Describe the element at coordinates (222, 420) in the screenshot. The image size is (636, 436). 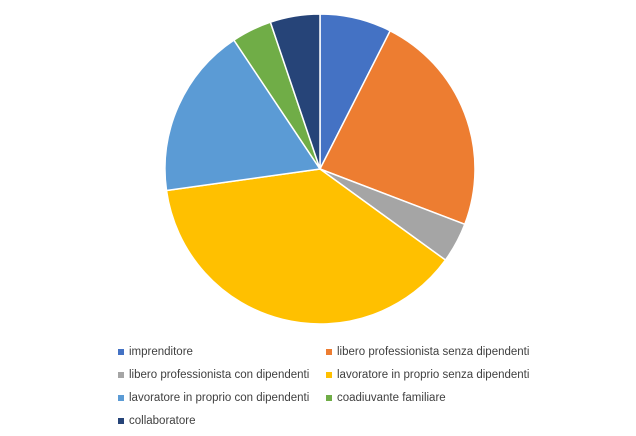
I see `legend-item-7: collaboratore` at that location.